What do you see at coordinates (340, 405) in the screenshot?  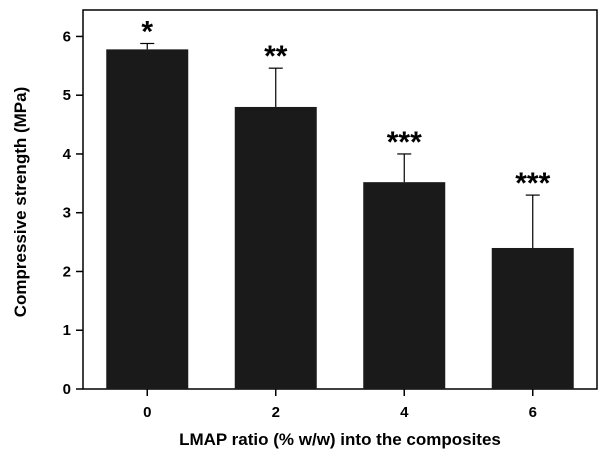 I see `x-axis-ticks: 0 2 4 6` at bounding box center [340, 405].